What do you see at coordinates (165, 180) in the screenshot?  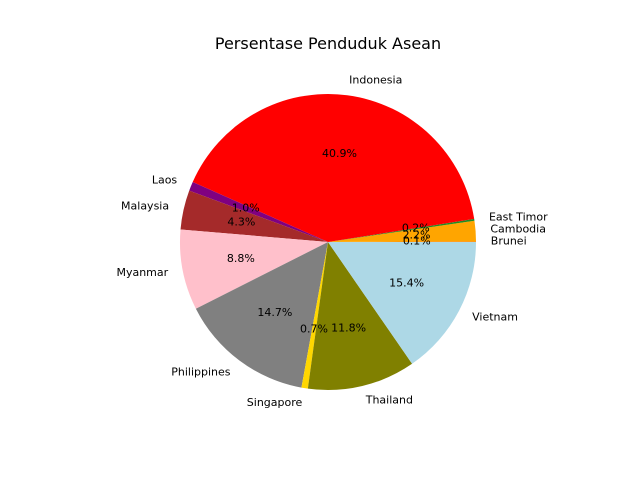 I see `slice-label-laos: Laos` at bounding box center [165, 180].